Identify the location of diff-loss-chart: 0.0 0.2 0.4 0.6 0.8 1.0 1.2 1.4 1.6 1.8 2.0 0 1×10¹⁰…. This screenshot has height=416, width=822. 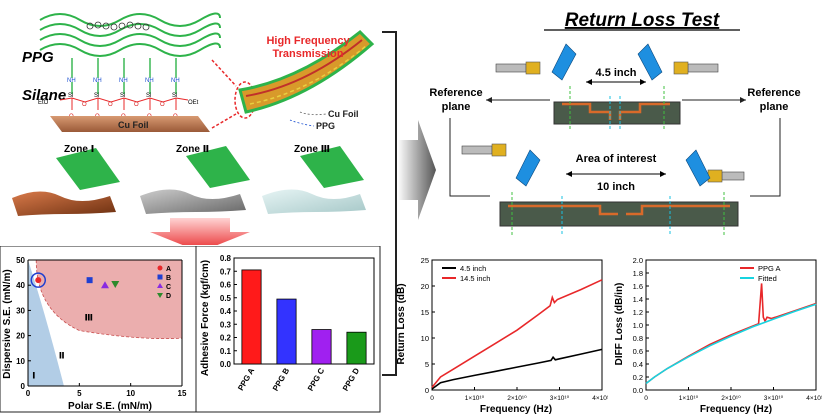
(718, 335).